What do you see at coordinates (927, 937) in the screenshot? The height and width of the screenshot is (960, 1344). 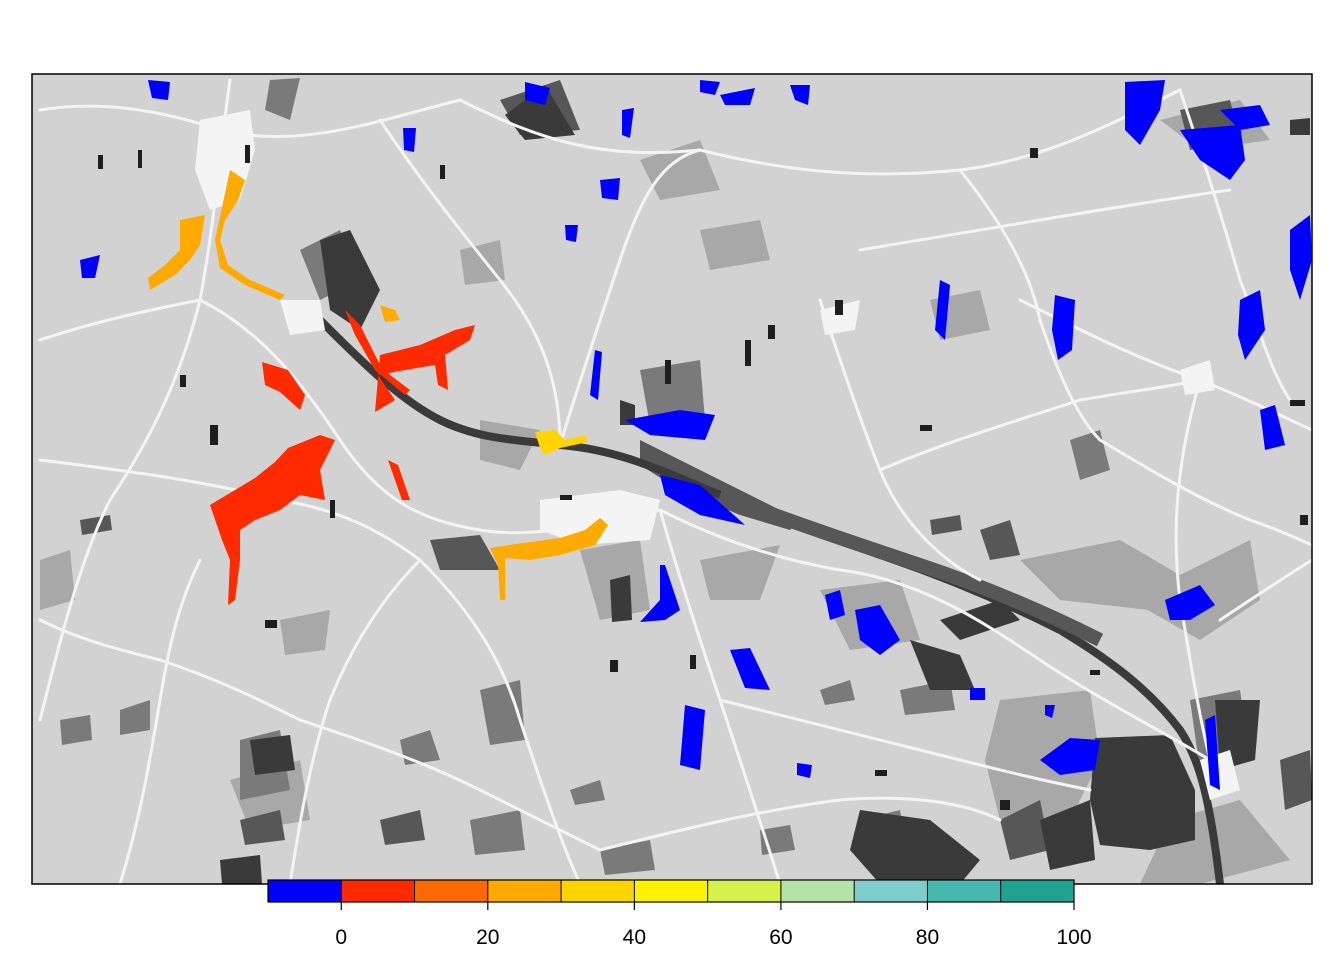 I see `legend-tick-label: 80` at bounding box center [927, 937].